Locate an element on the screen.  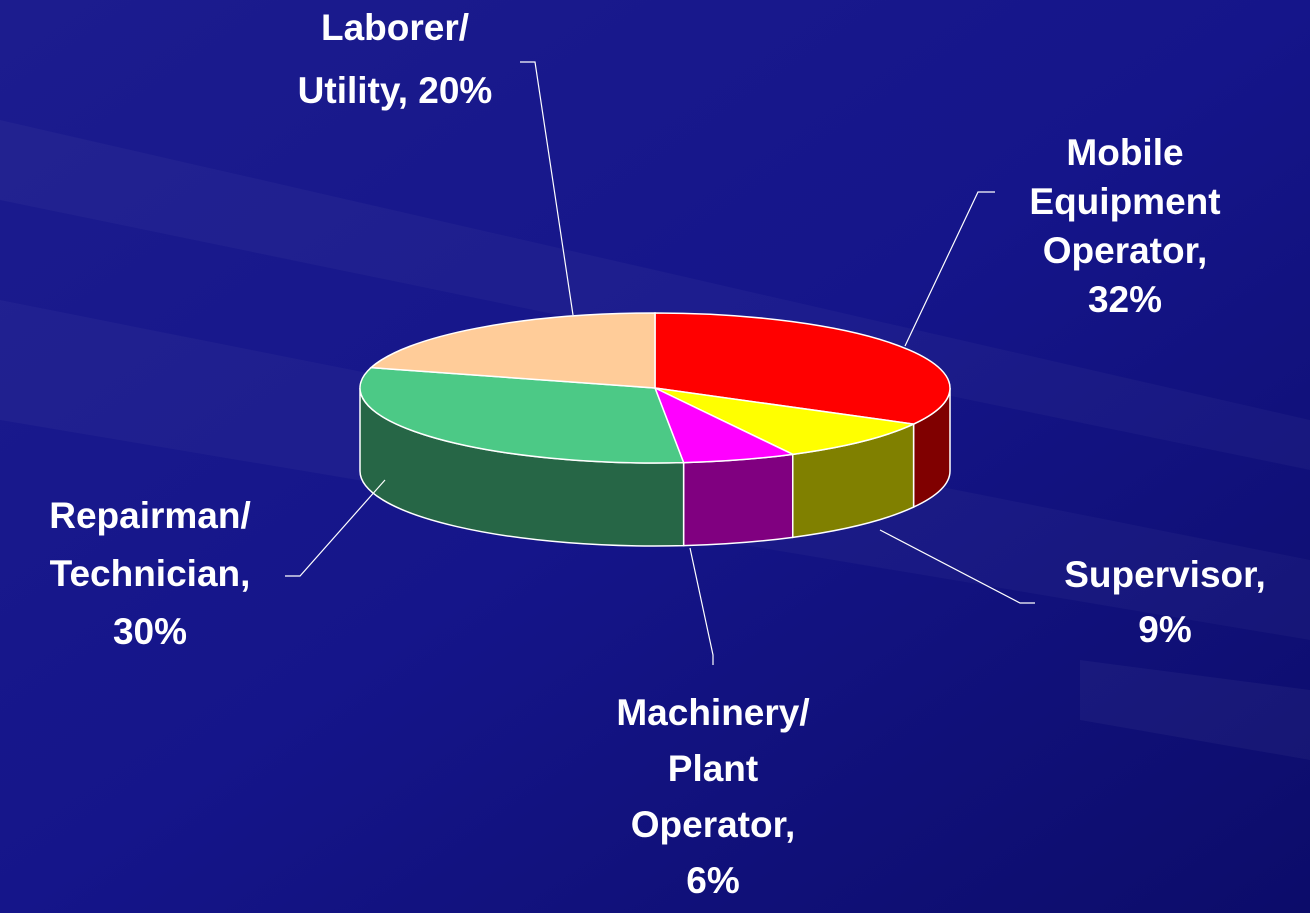
data-label: Machinery/Plant Operator, 6% is located at coordinates (712, 796).